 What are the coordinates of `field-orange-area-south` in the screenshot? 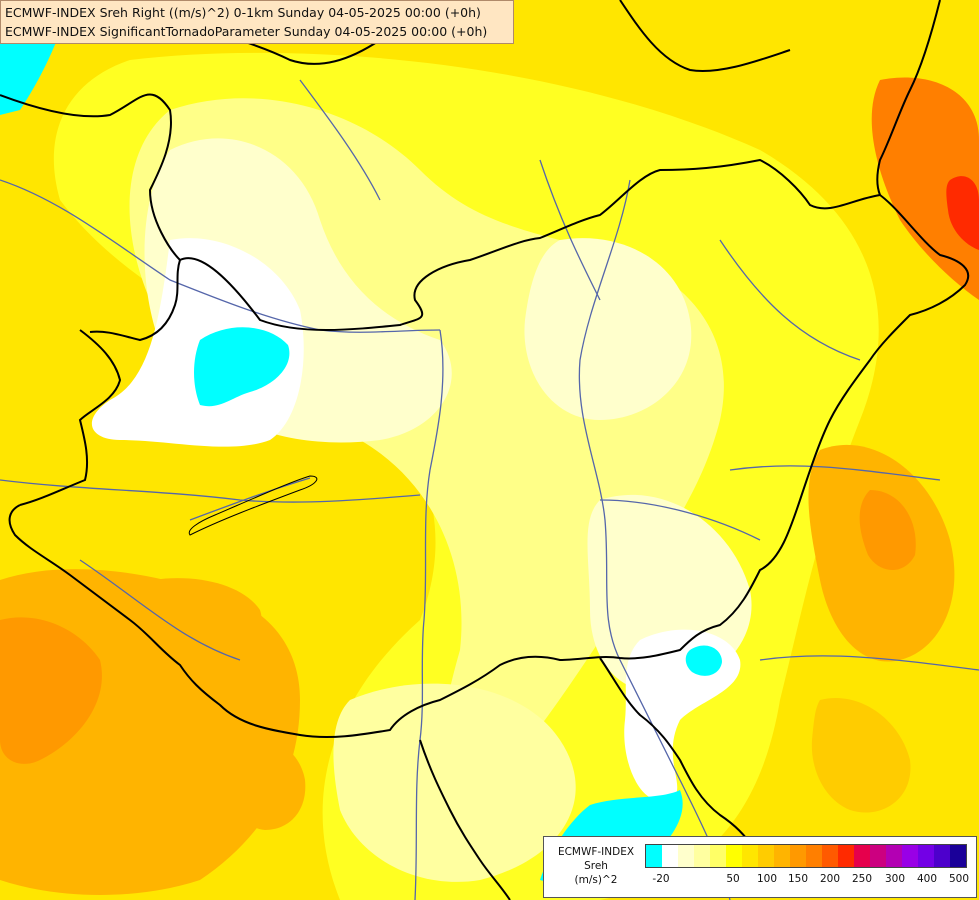 It's located at (267, 783).